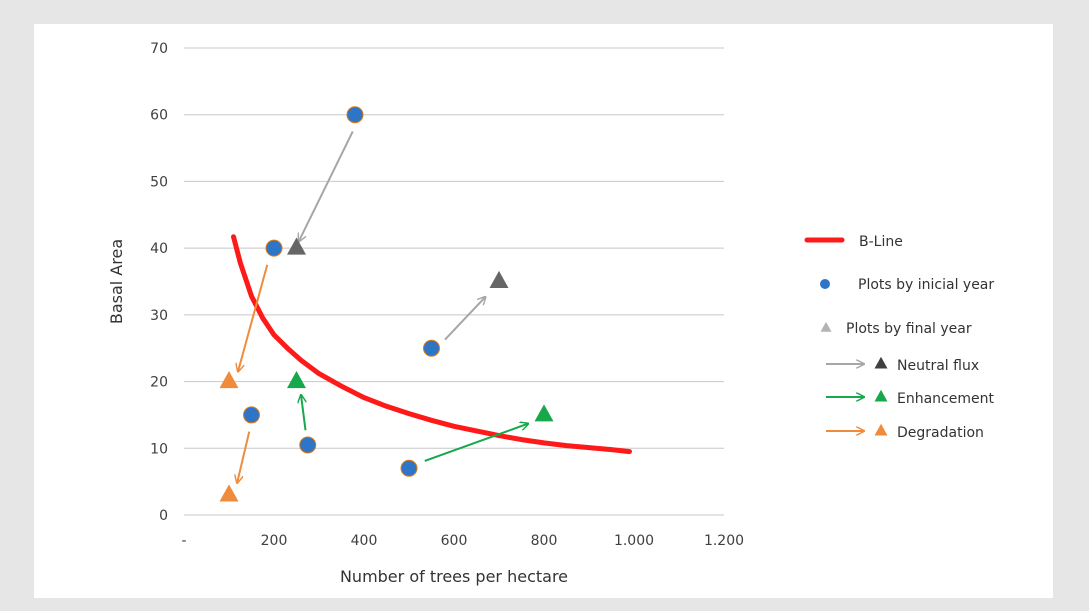  I want to click on legend-label: Enhancement, so click(945, 399).